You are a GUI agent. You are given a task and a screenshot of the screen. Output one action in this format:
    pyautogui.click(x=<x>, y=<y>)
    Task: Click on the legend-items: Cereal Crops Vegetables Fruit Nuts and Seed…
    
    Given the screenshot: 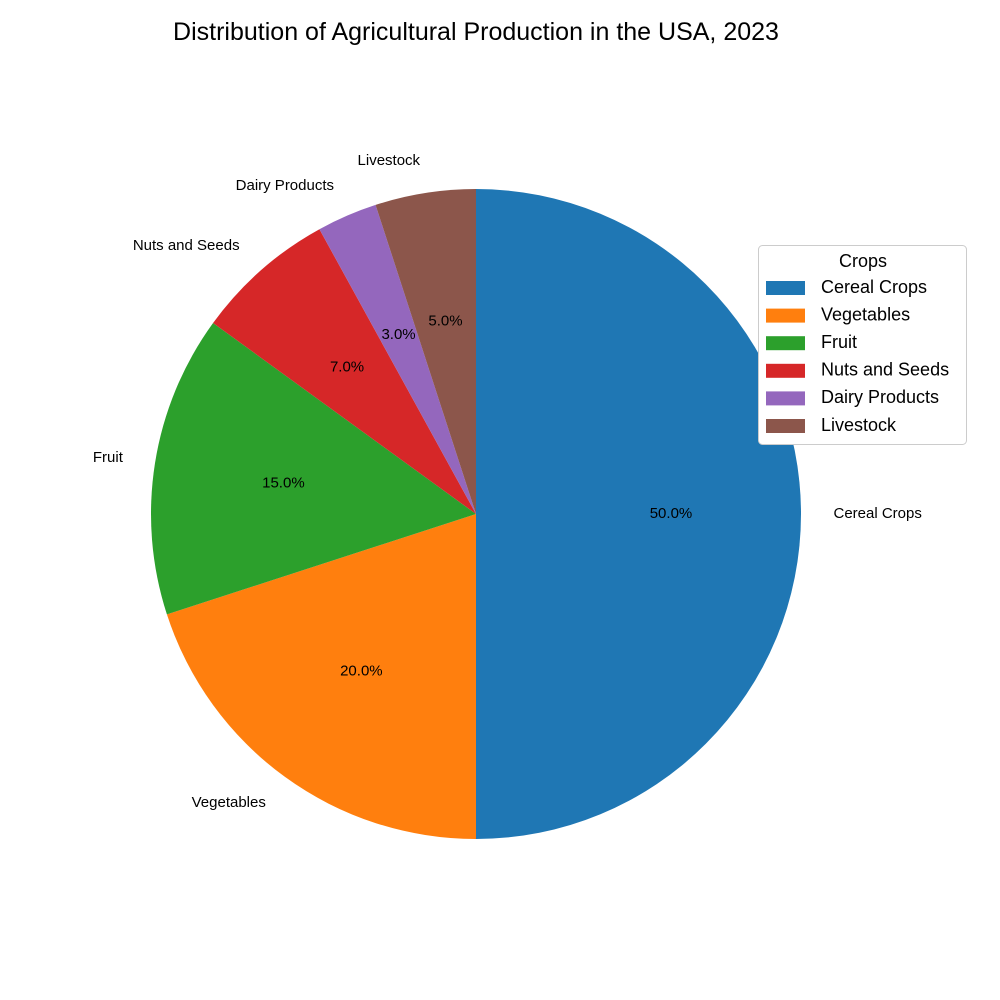 What is the action you would take?
    pyautogui.click(x=857, y=356)
    